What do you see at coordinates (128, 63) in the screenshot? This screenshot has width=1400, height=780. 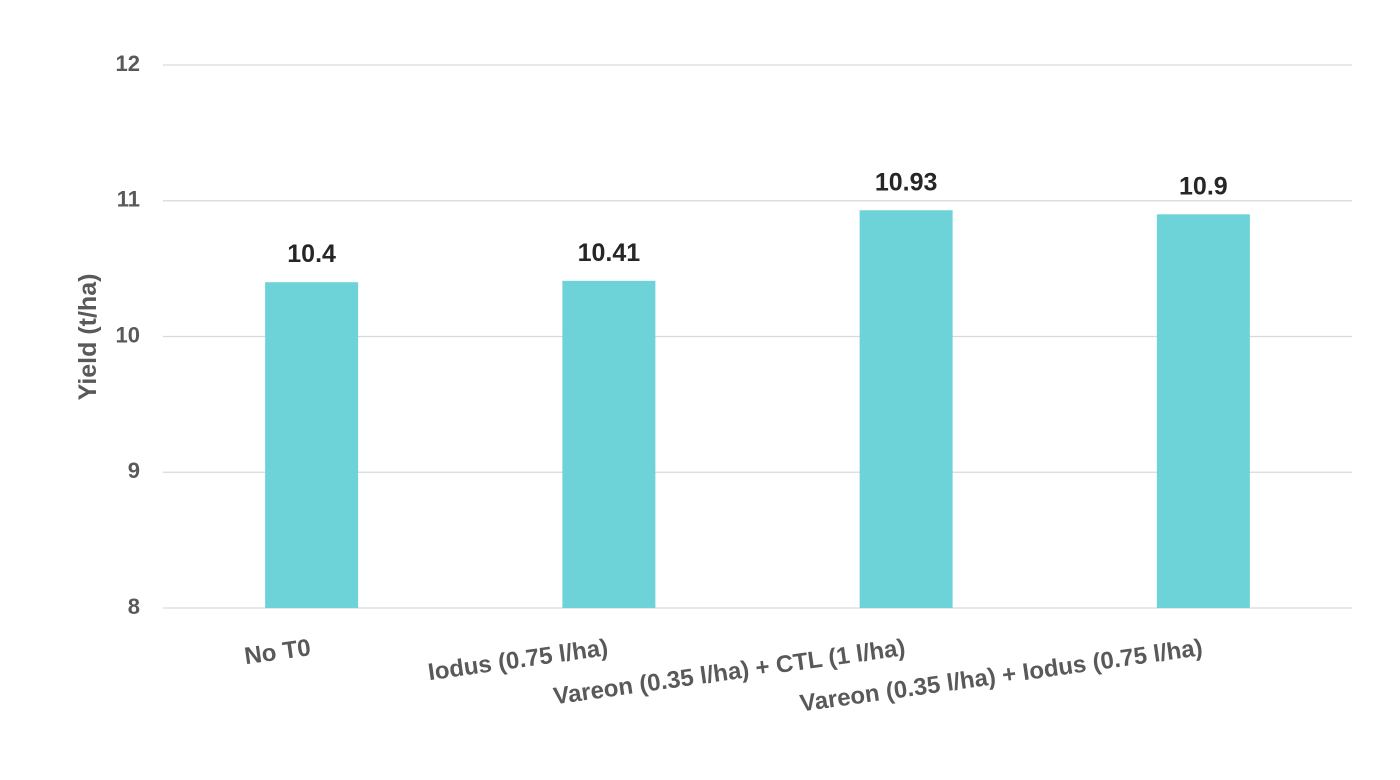 I see `y-tick-label: 12` at bounding box center [128, 63].